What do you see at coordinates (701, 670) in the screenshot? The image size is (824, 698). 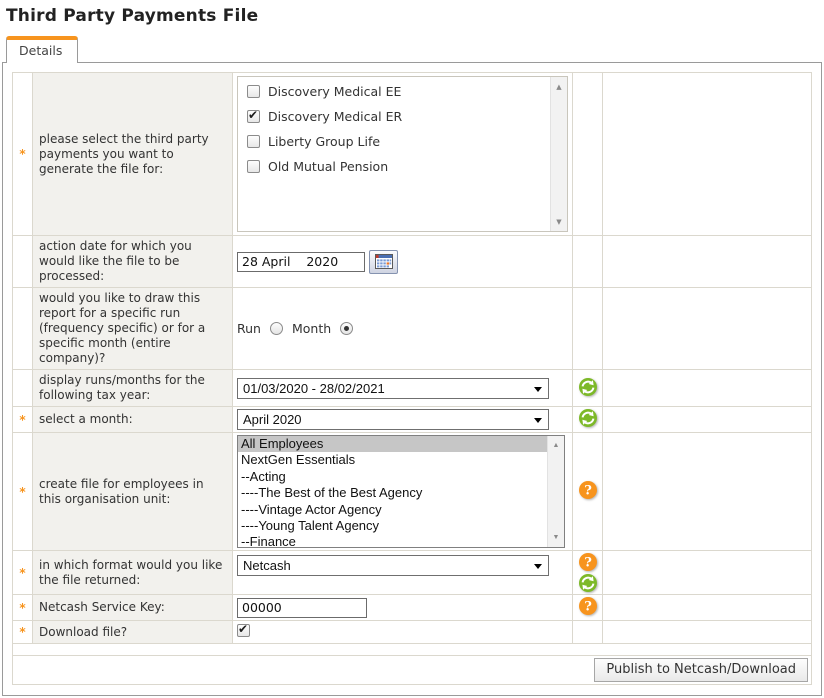 I see `publish-button: Publish to Netcash/Download` at bounding box center [701, 670].